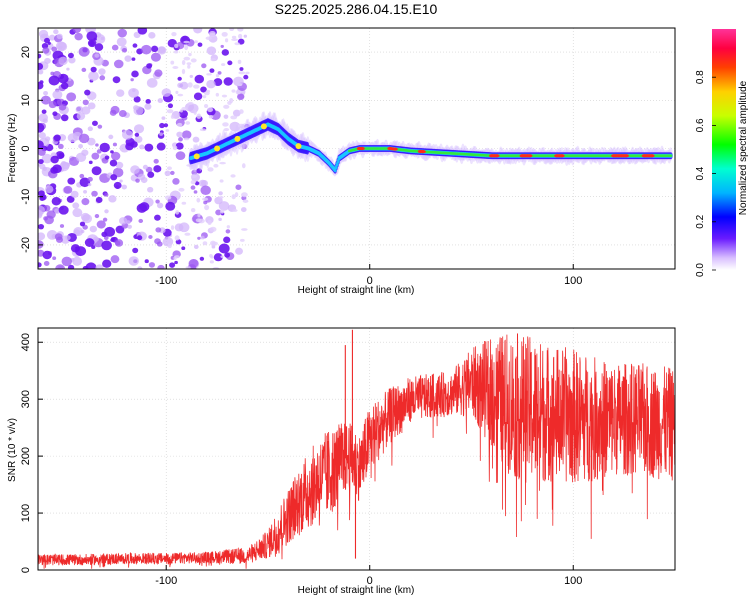  What do you see at coordinates (12, 450) in the screenshot?
I see `snr-y-axis-label: SNR (10 * v/v)` at bounding box center [12, 450].